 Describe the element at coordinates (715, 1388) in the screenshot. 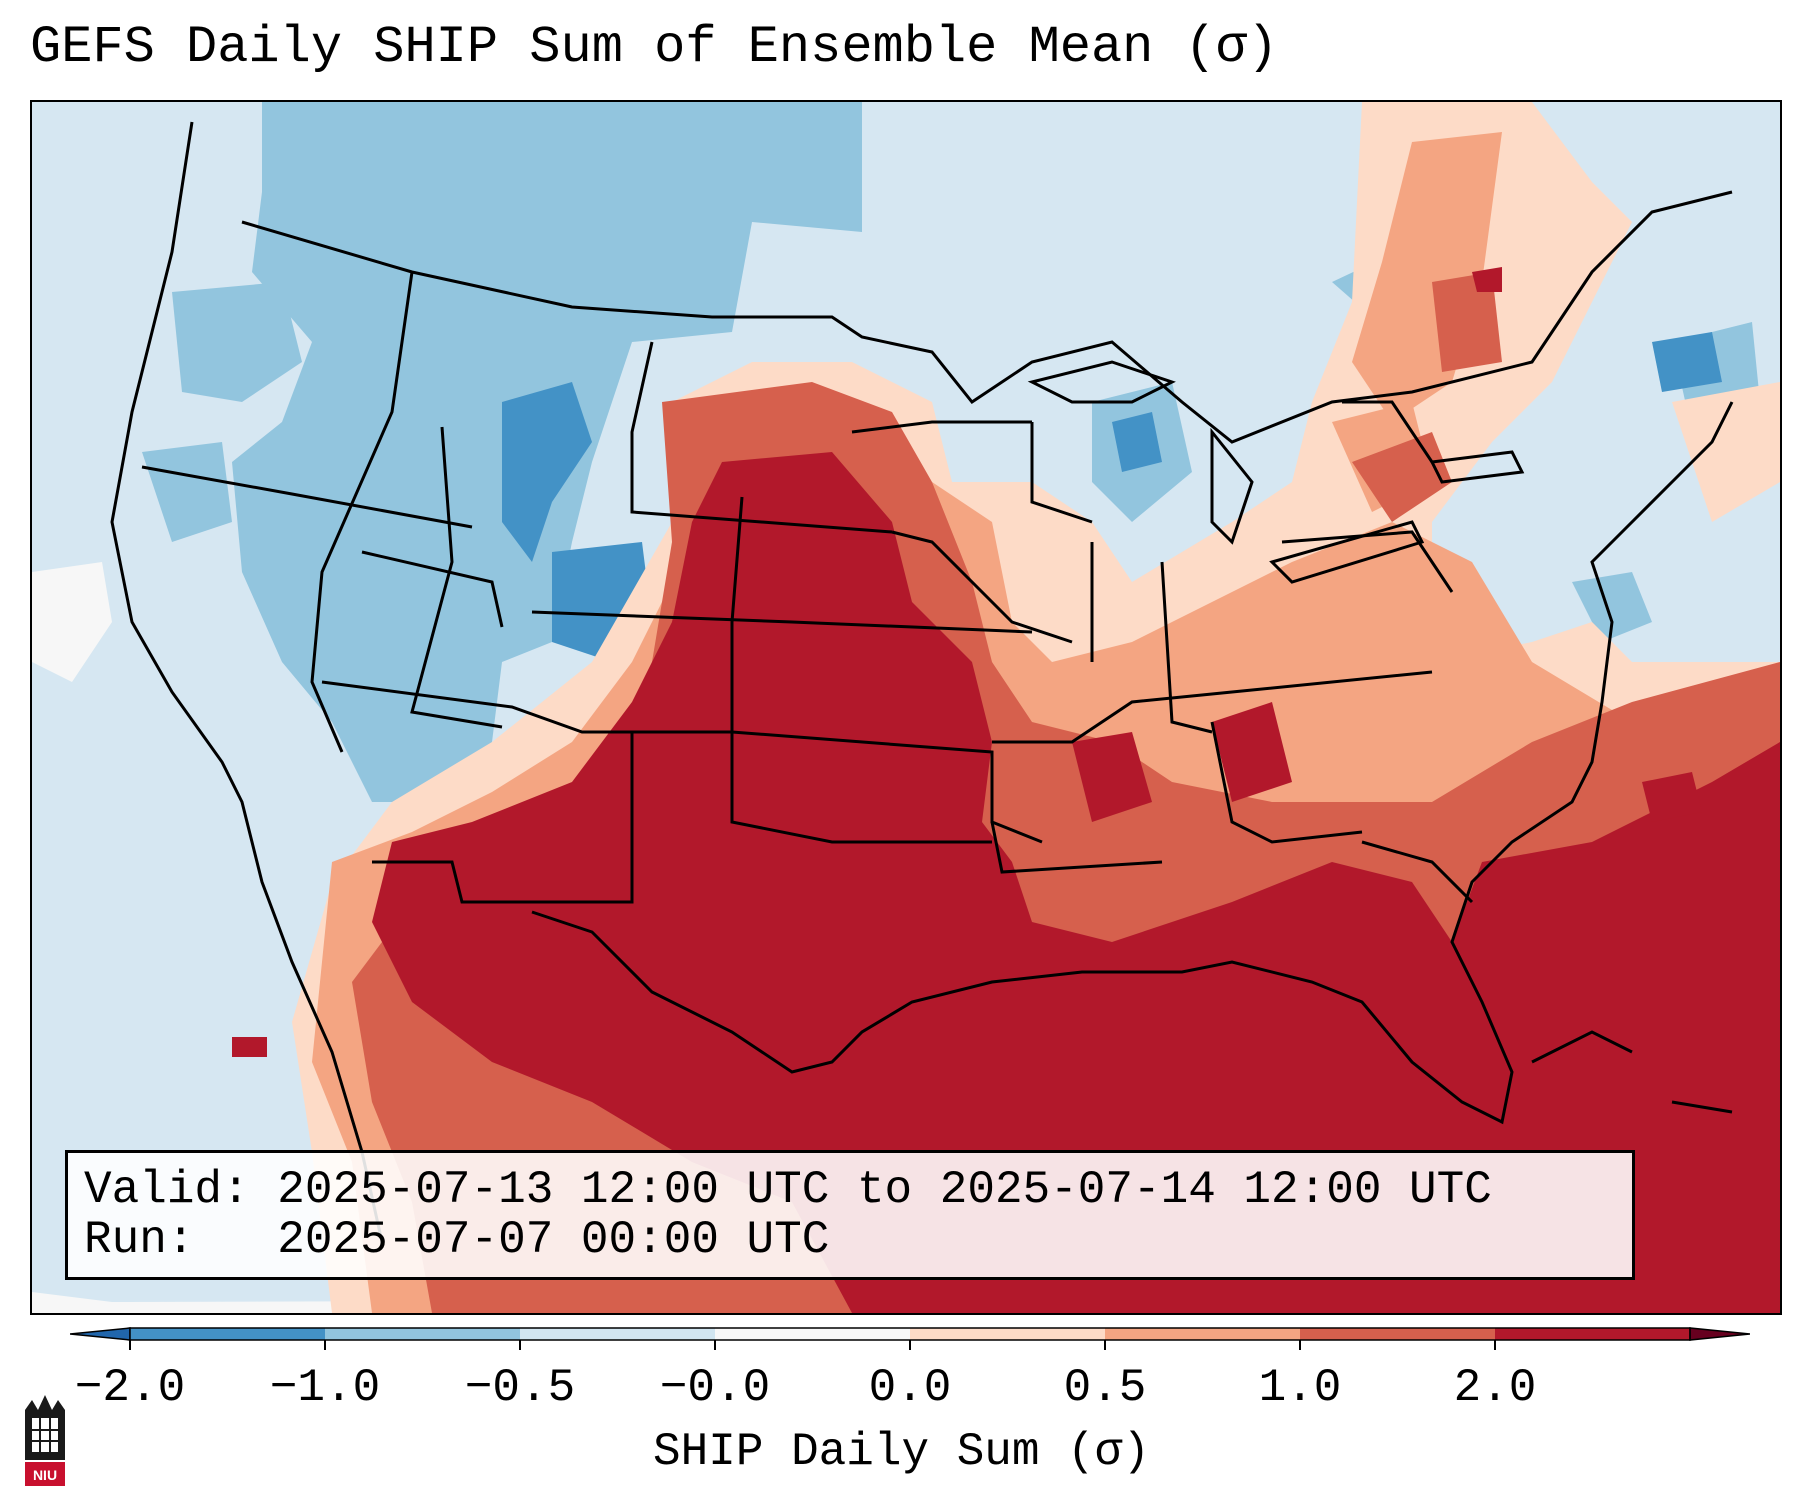

I see `colorbar-tick-label: −0.0` at that location.